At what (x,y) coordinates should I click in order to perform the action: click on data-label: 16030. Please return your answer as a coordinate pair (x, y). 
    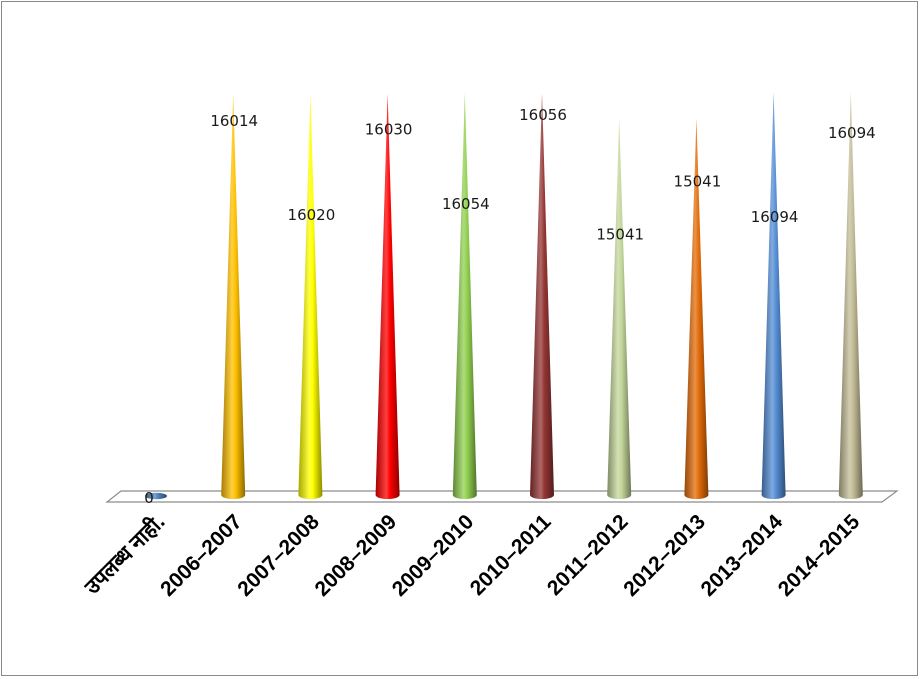
    Looking at the image, I should click on (389, 130).